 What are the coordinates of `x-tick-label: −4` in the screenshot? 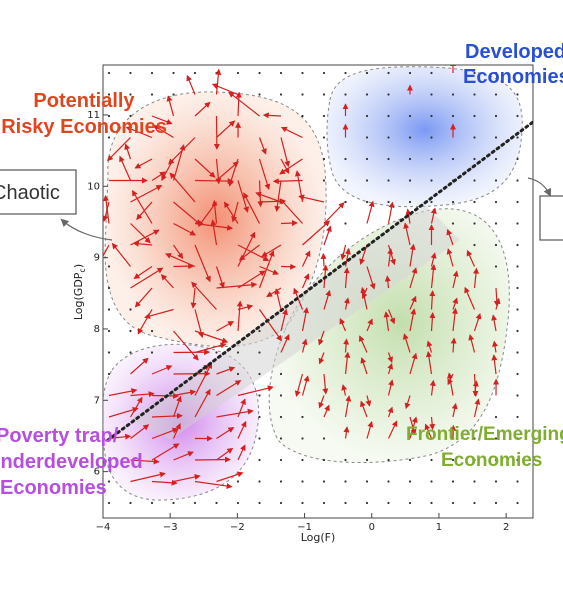 It's located at (103, 527).